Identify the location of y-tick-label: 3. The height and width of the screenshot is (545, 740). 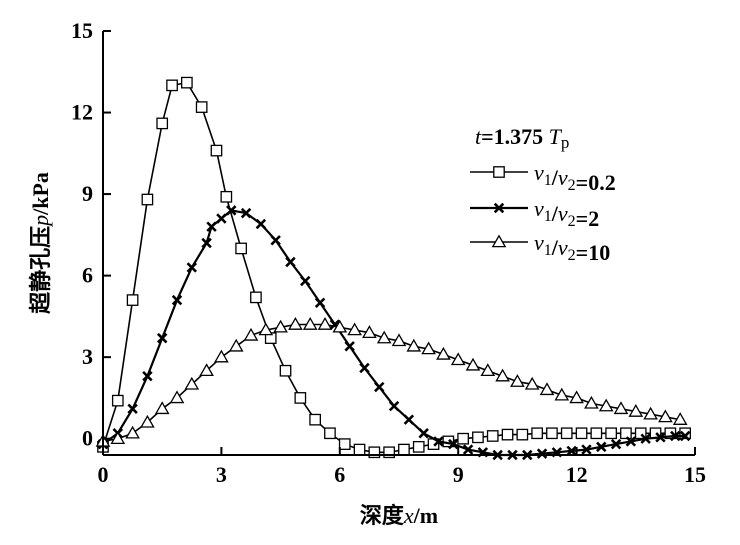
(87, 356).